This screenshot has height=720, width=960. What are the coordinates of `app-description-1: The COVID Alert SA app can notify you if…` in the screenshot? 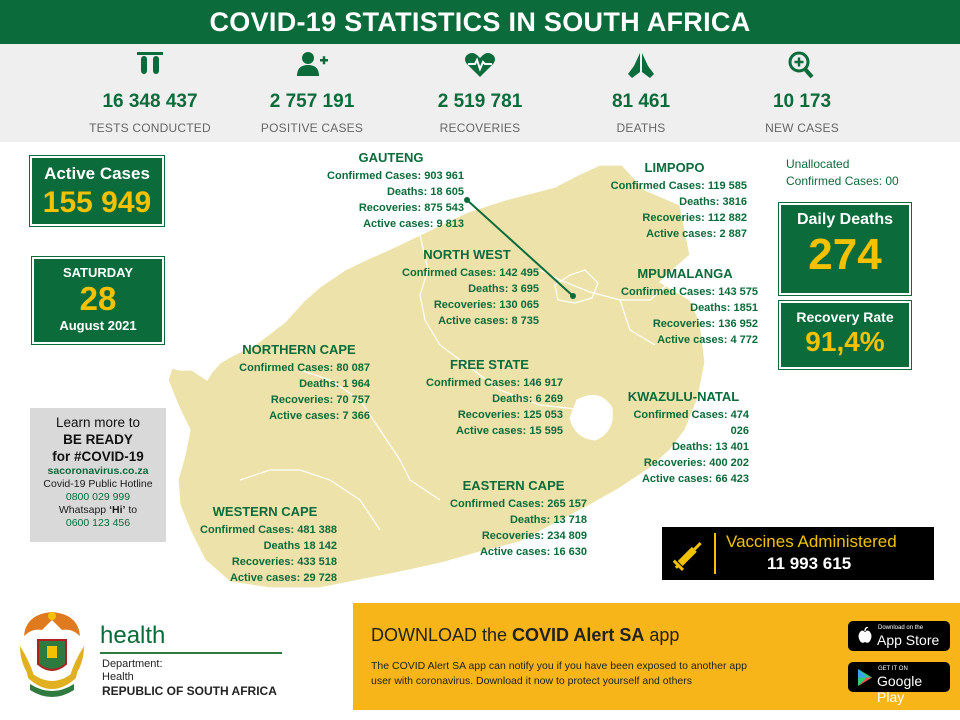 It's located at (559, 666).